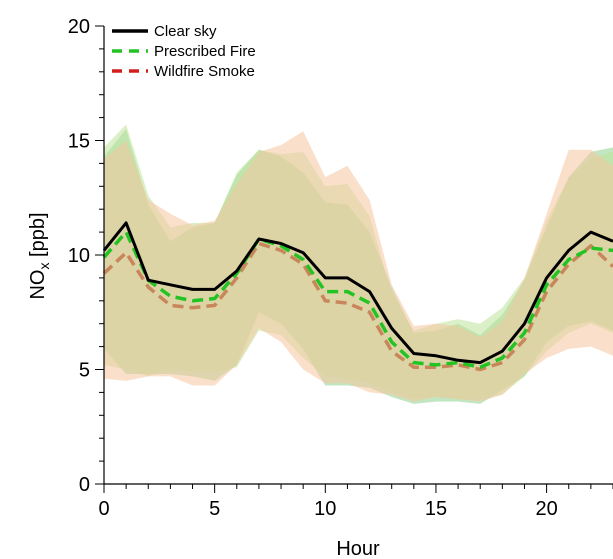 The image size is (613, 559). I want to click on x-tick-label: 15, so click(436, 509).